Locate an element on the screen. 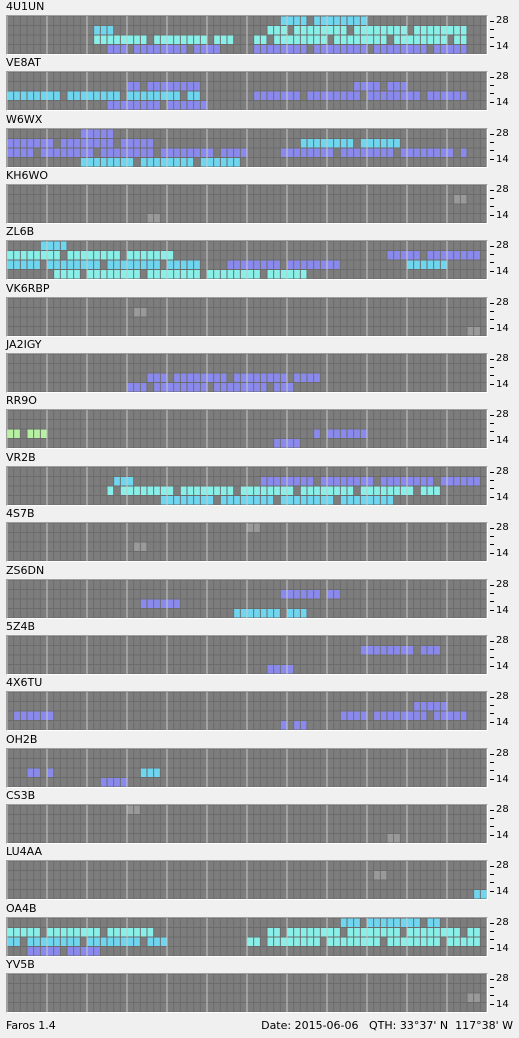  band-scale: 28 14 is located at coordinates (504, 599).